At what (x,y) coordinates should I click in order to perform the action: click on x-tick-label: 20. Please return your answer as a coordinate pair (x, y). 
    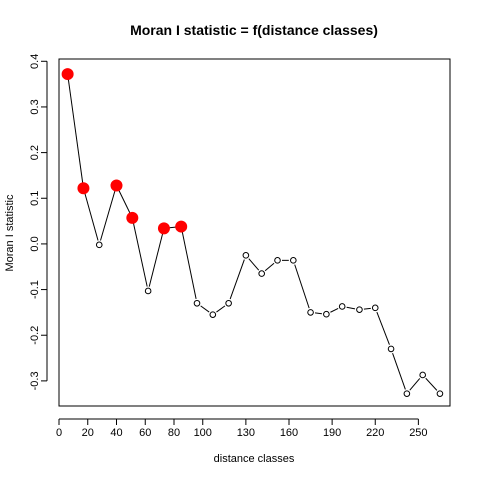
    Looking at the image, I should click on (88, 433).